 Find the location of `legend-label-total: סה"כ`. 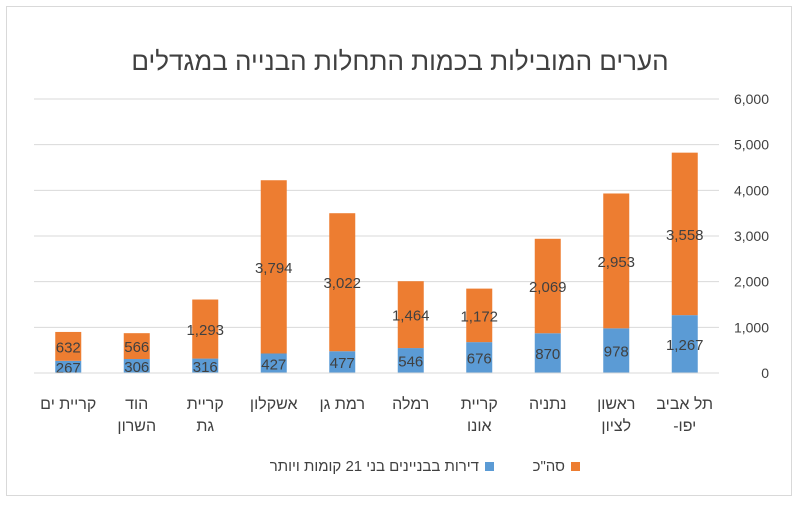

legend-label-total: סה"כ is located at coordinates (549, 466).